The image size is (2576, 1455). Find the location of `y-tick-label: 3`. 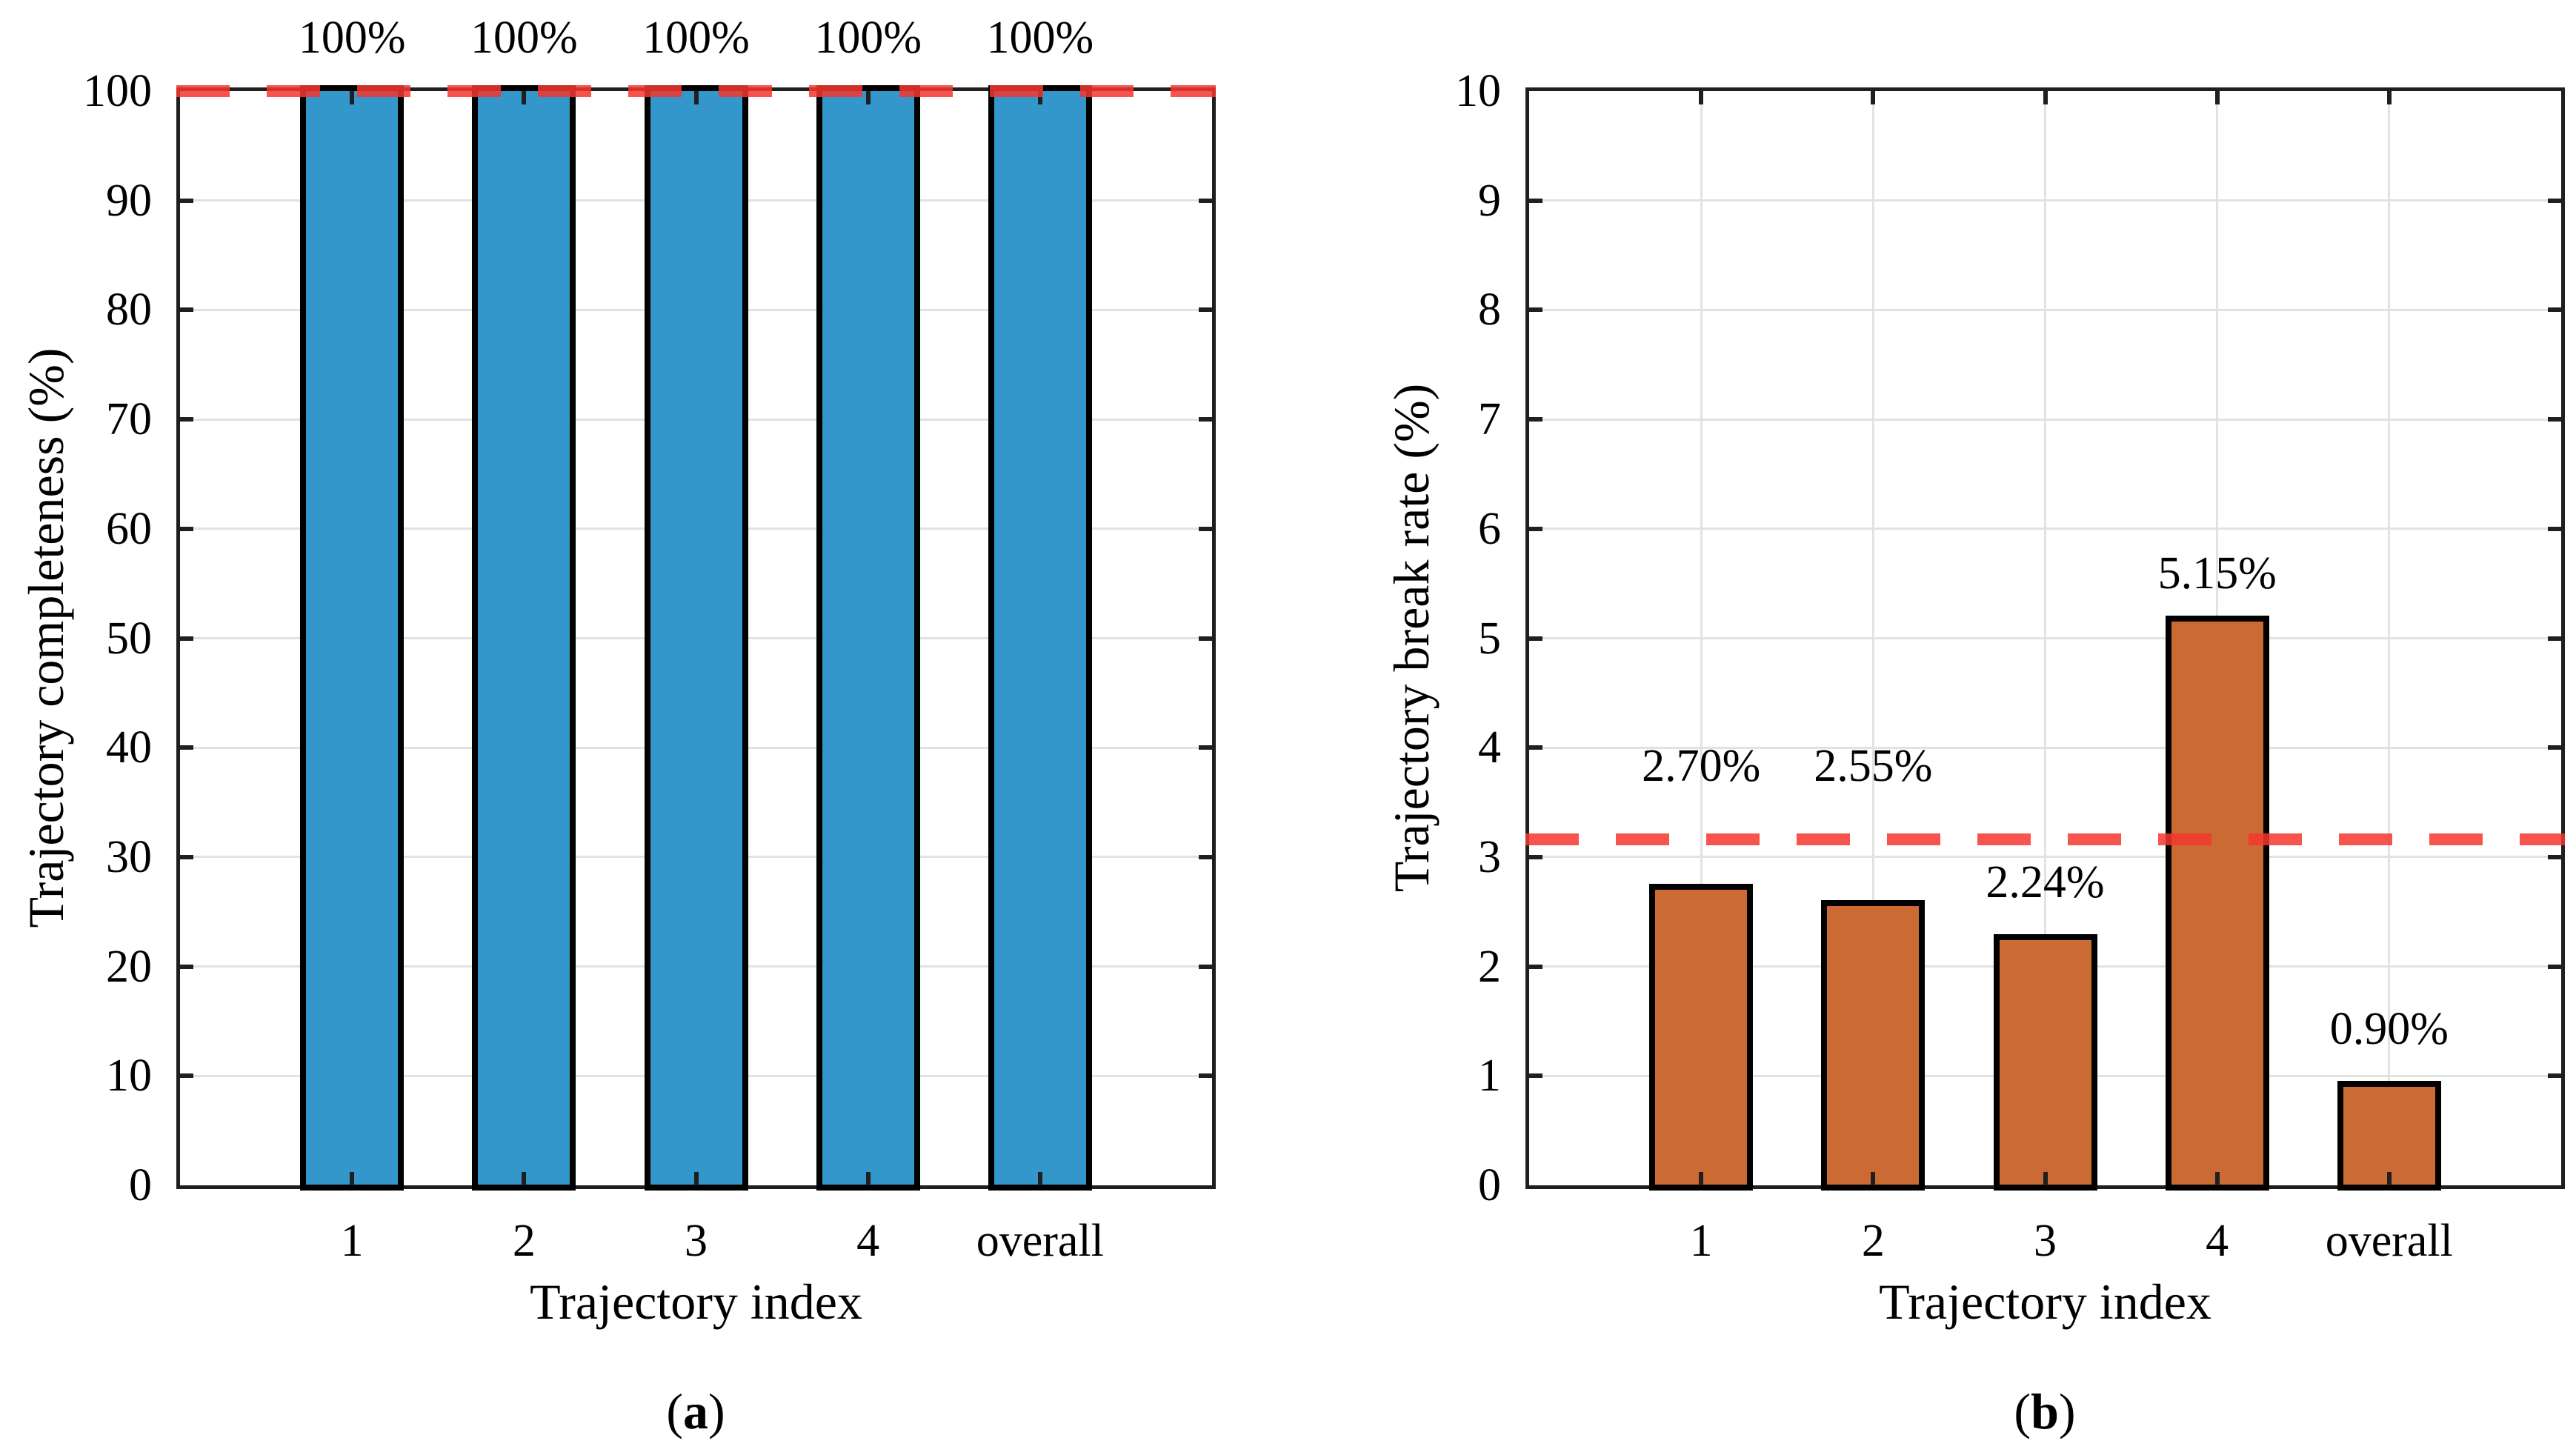

y-tick-label: 3 is located at coordinates (1489, 857).